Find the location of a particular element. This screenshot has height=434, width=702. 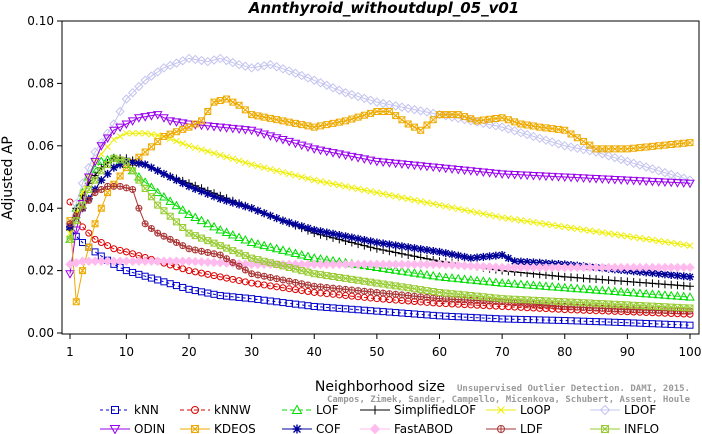

legend-item-lof: LOF is located at coordinates (310, 410).